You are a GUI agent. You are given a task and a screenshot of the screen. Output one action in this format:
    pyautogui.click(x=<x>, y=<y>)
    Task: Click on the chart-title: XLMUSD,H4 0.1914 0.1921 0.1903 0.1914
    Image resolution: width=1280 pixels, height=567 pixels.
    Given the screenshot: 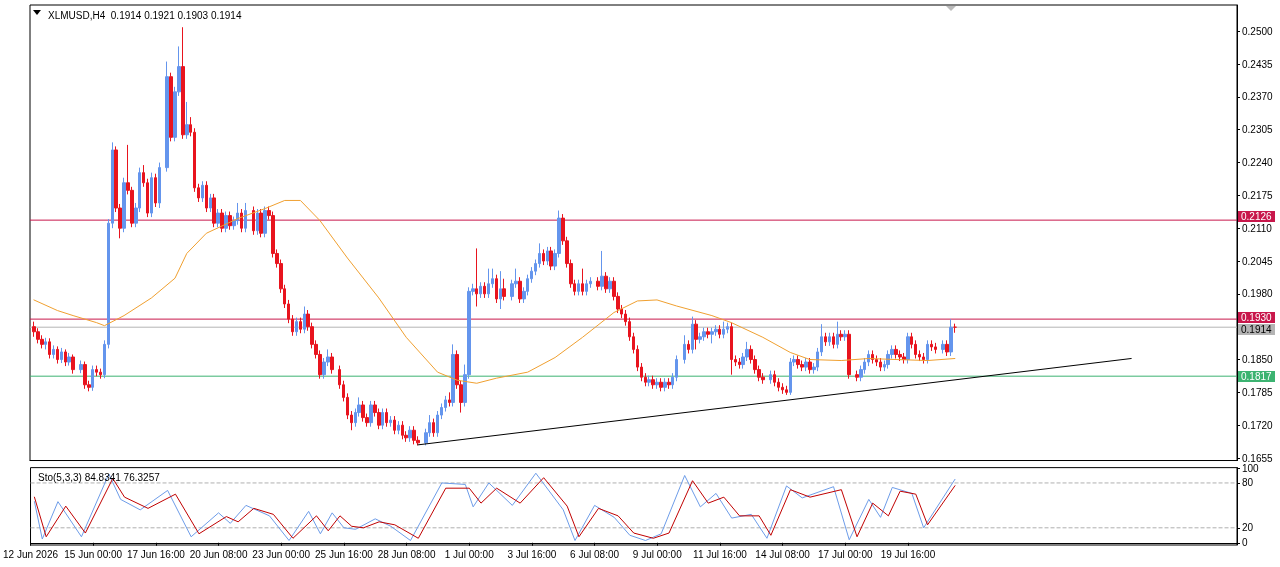 What is the action you would take?
    pyautogui.click(x=145, y=15)
    